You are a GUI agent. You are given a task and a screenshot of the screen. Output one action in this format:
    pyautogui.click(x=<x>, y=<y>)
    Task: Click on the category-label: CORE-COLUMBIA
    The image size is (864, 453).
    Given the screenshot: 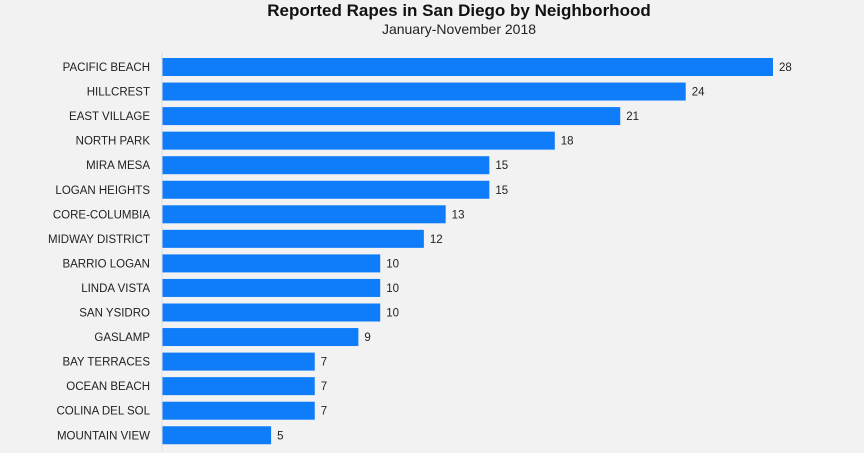 What is the action you would take?
    pyautogui.click(x=101, y=215)
    